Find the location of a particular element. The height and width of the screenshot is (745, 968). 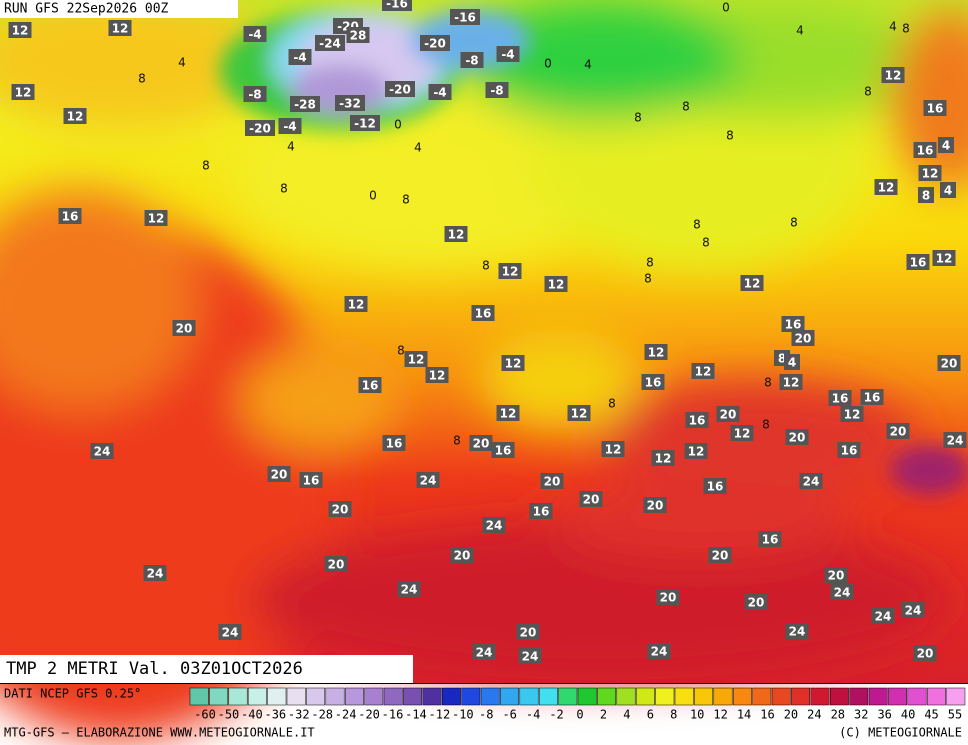

scale-tick-label: -50 is located at coordinates (229, 715).